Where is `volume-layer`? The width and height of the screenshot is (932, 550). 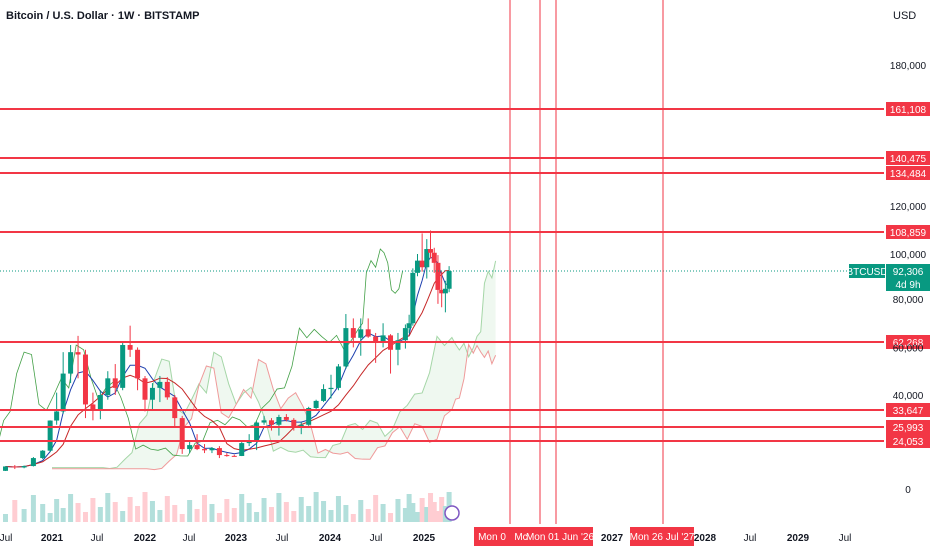
volume-layer is located at coordinates (227, 507).